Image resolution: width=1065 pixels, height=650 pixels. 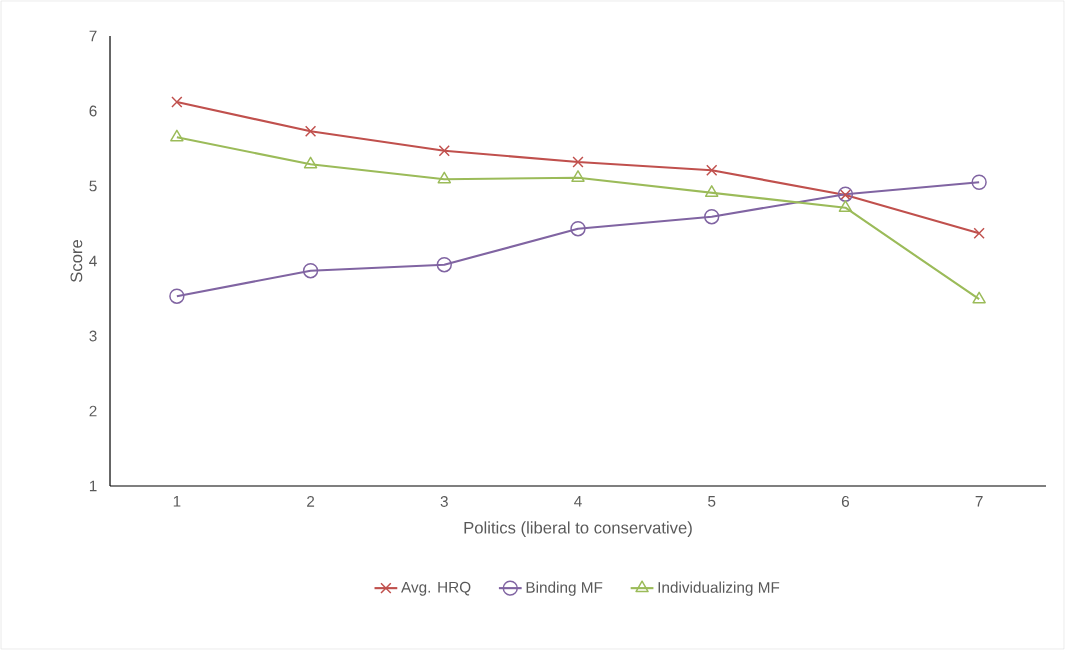 What do you see at coordinates (444, 501) in the screenshot?
I see `x-tick-label: 3` at bounding box center [444, 501].